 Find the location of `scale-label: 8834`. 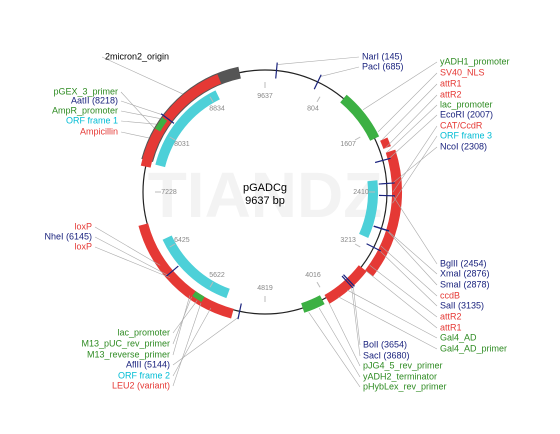

scale-label: 8834 is located at coordinates (217, 109).